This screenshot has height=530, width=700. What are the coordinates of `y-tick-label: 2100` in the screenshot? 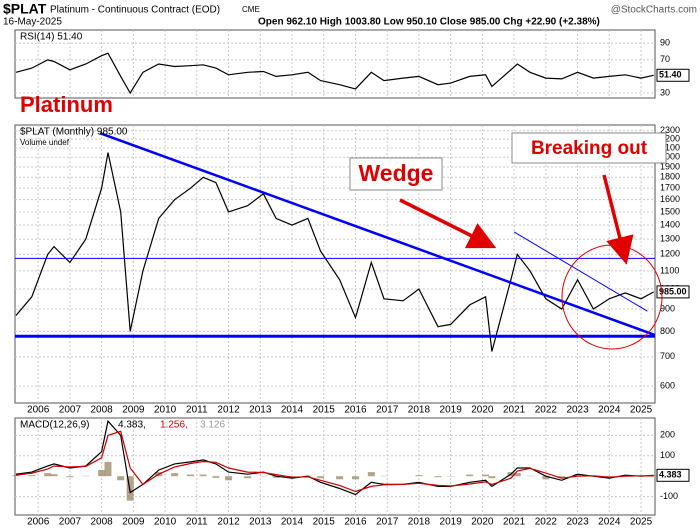 It's located at (670, 147).